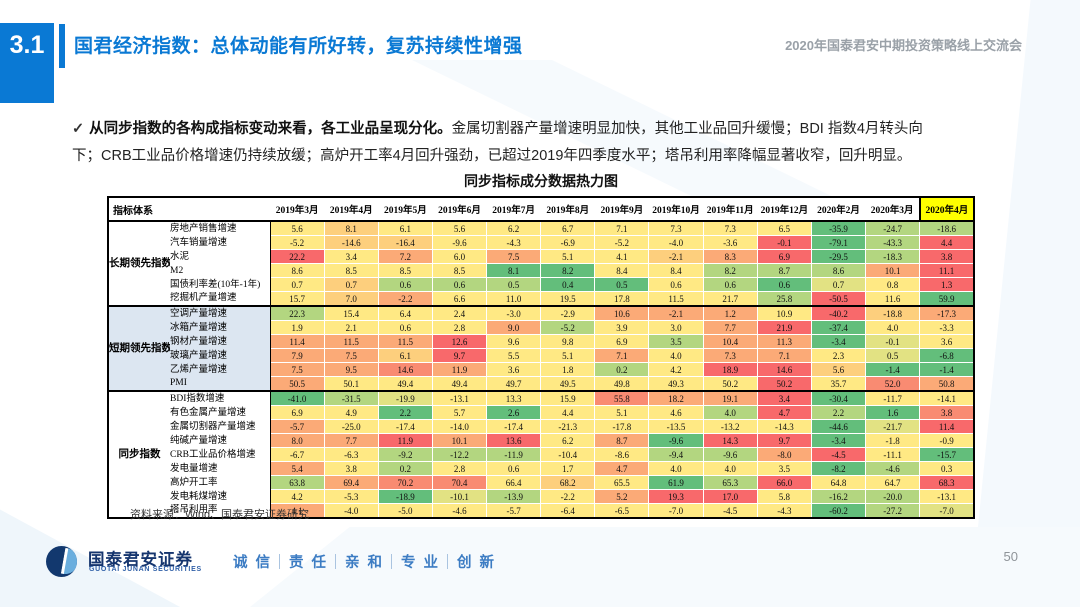 The width and height of the screenshot is (1080, 607). What do you see at coordinates (567, 209) in the screenshot?
I see `column-header: 2019年8月` at bounding box center [567, 209].